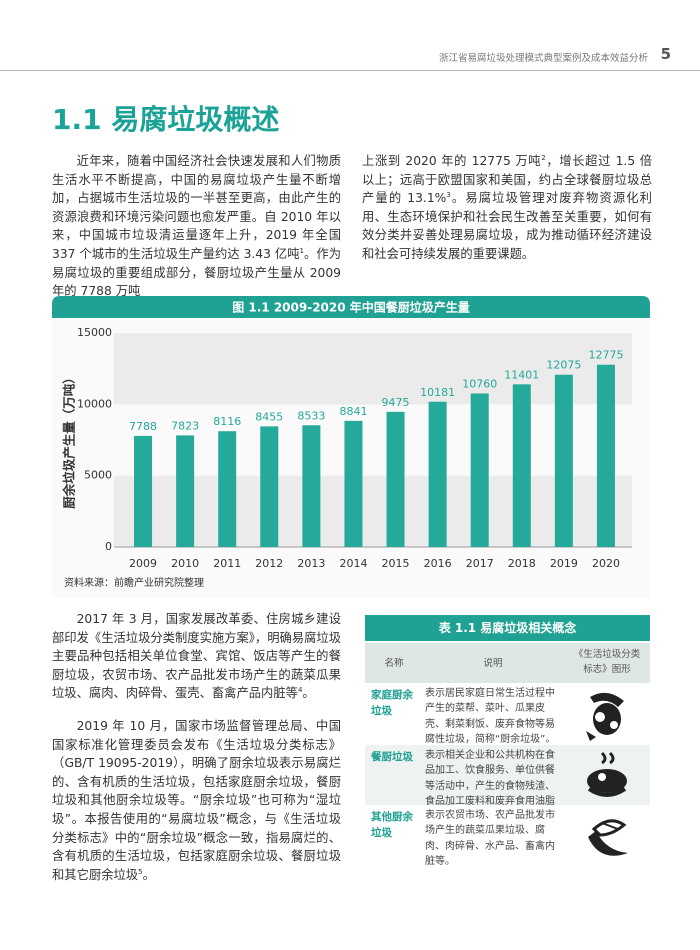 The height and width of the screenshot is (950, 700). I want to click on value-label: 12075, so click(563, 365).